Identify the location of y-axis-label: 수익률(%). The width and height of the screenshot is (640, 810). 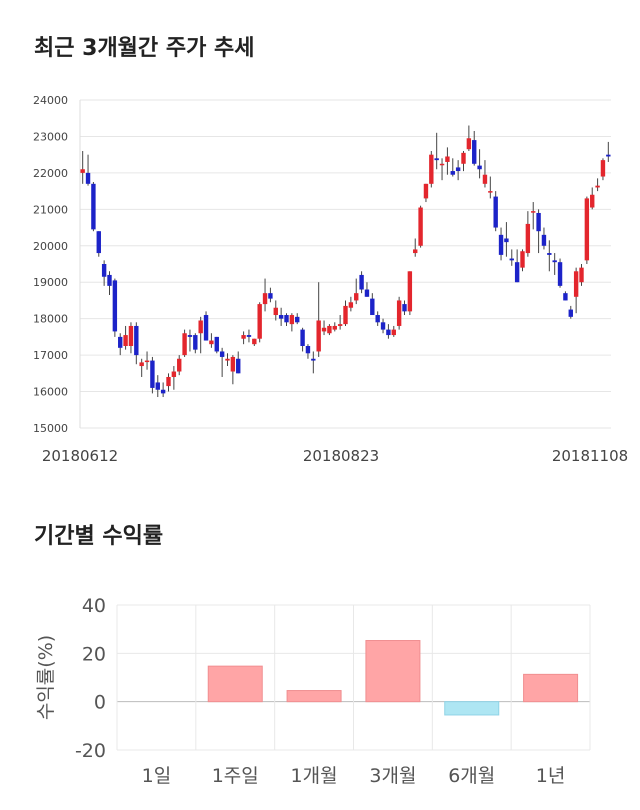
(46, 677).